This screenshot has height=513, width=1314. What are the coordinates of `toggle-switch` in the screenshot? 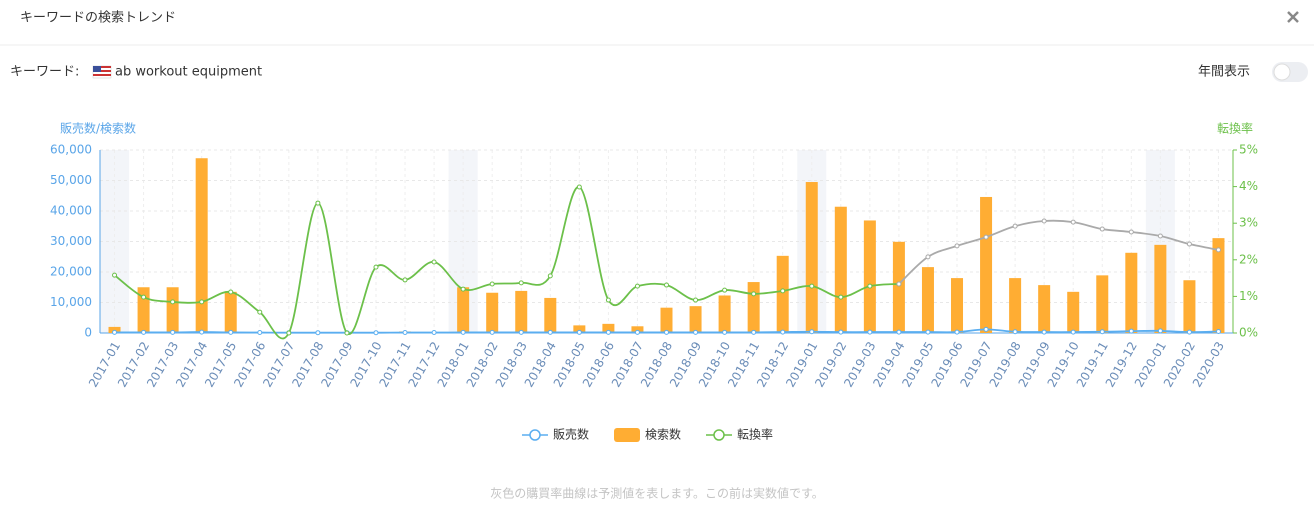 It's located at (1290, 72).